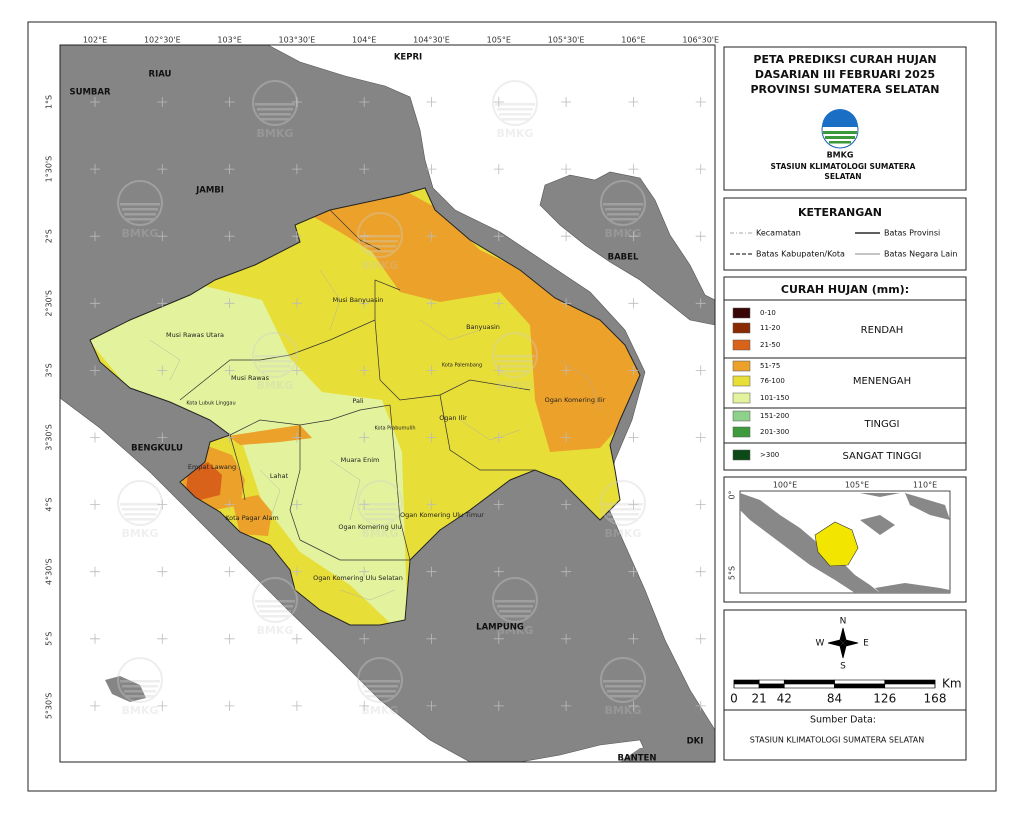 The image size is (1024, 827). What do you see at coordinates (667, 751) in the screenshot?
I see `java` at bounding box center [667, 751].